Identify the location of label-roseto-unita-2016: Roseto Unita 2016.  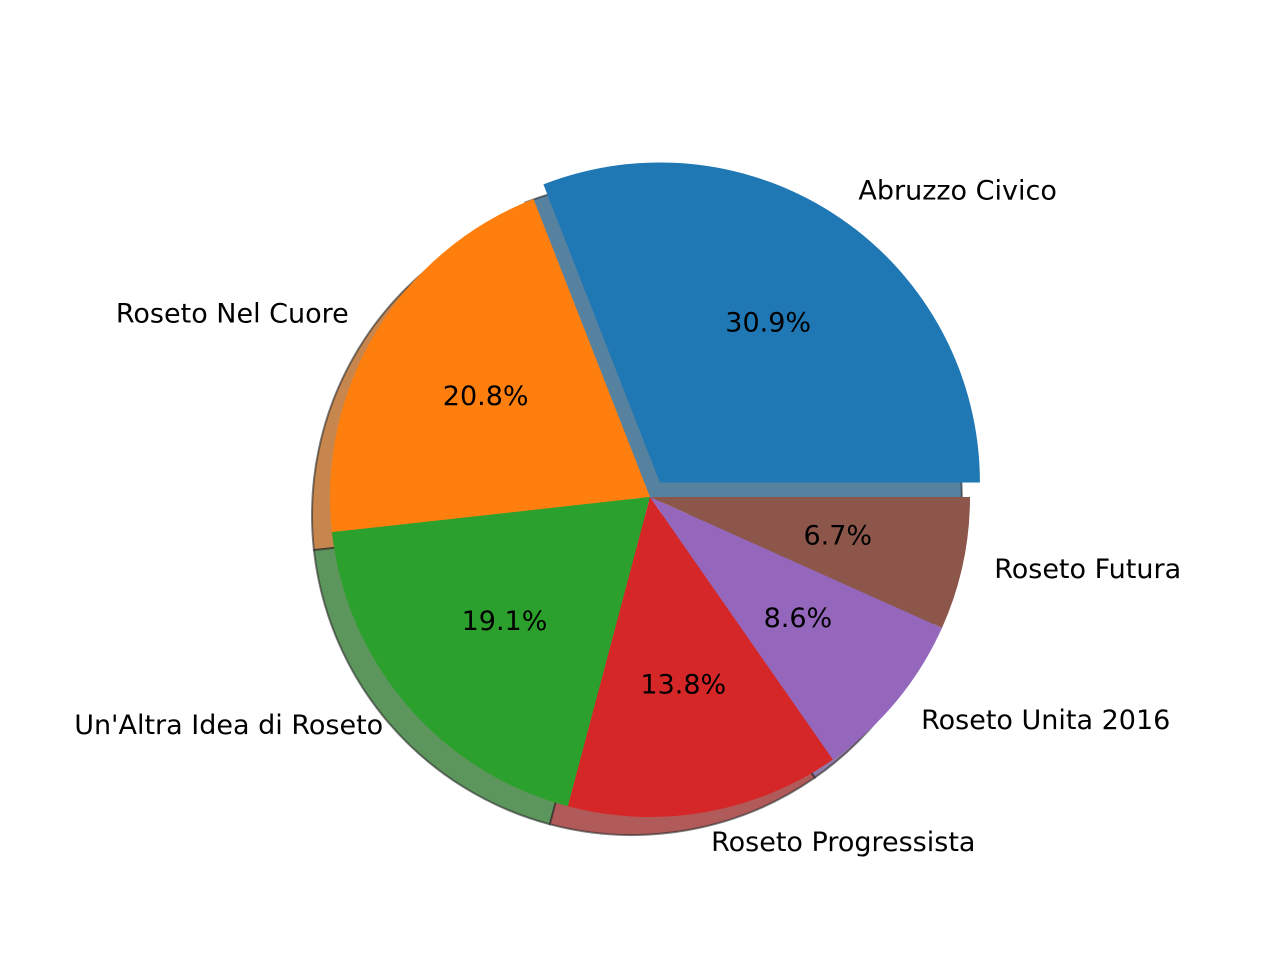
(1045, 720).